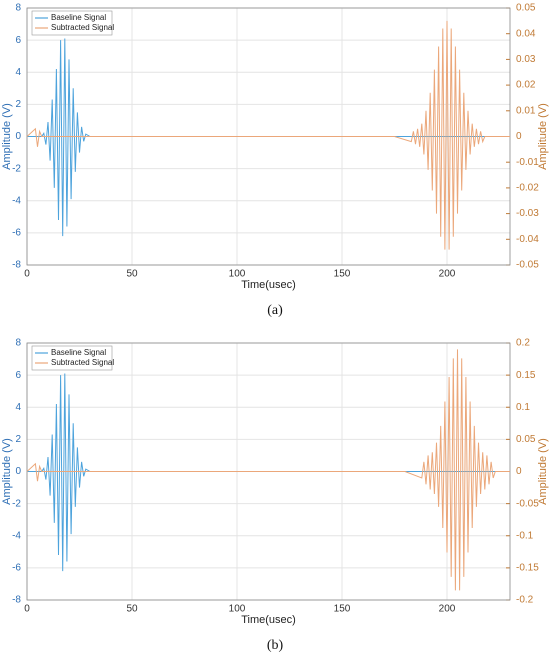 The width and height of the screenshot is (550, 656). What do you see at coordinates (525, 535) in the screenshot?
I see `y2-tick-label: -0.1` at bounding box center [525, 535].